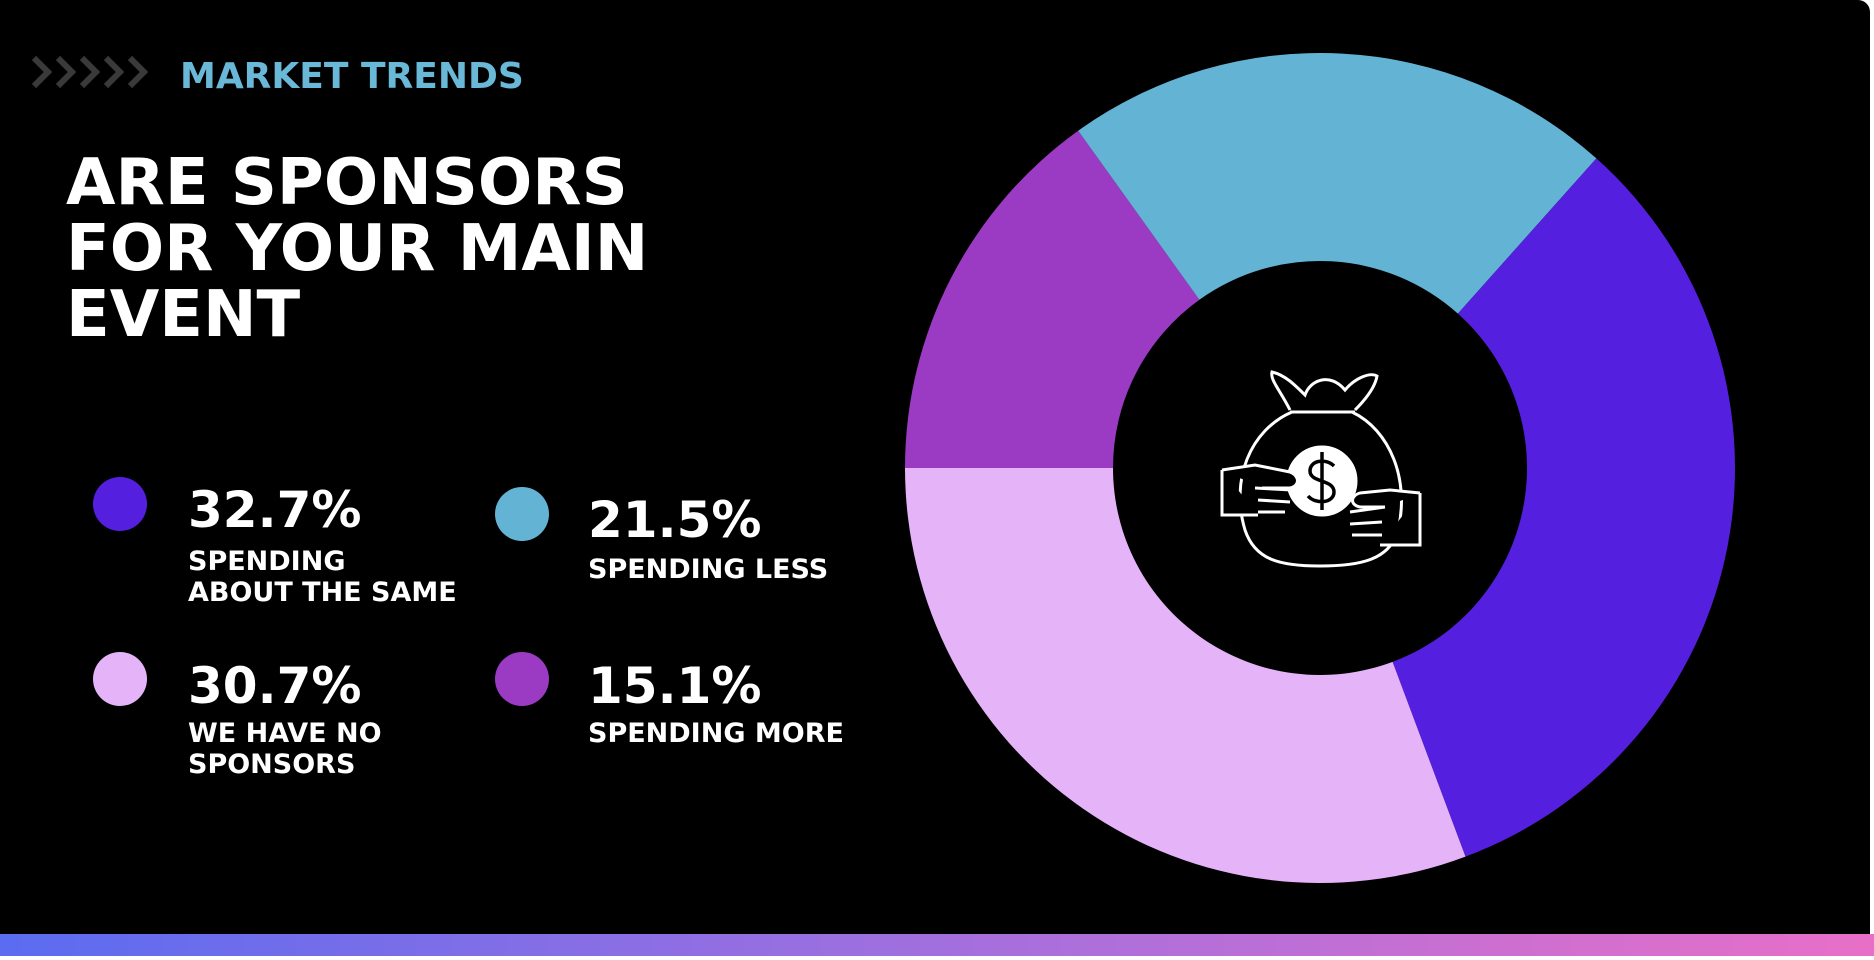  I want to click on legend-label: WE HAVE NO SPONSORS, so click(285, 749).